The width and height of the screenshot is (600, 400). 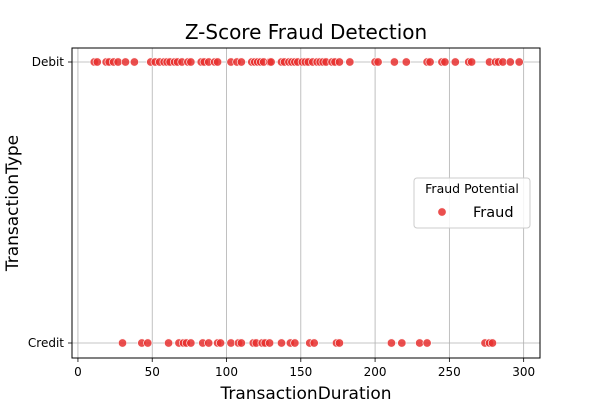 What do you see at coordinates (78, 372) in the screenshot?
I see `x-tick-label: 0` at bounding box center [78, 372].